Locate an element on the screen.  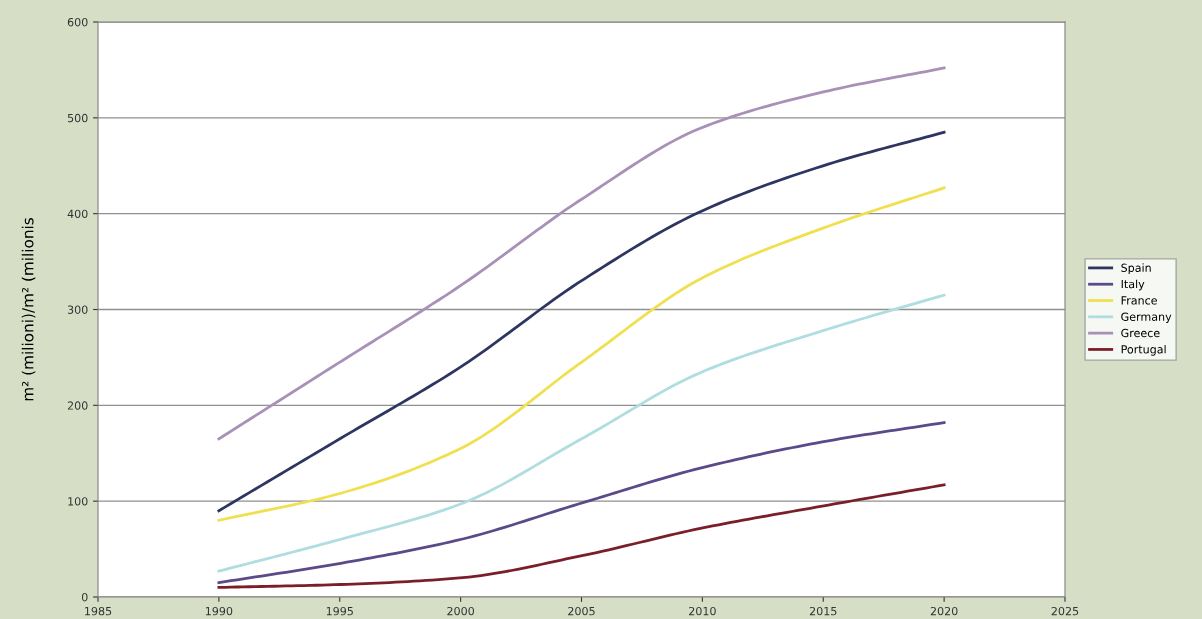
x-tick-label: 1985 is located at coordinates (98, 611).